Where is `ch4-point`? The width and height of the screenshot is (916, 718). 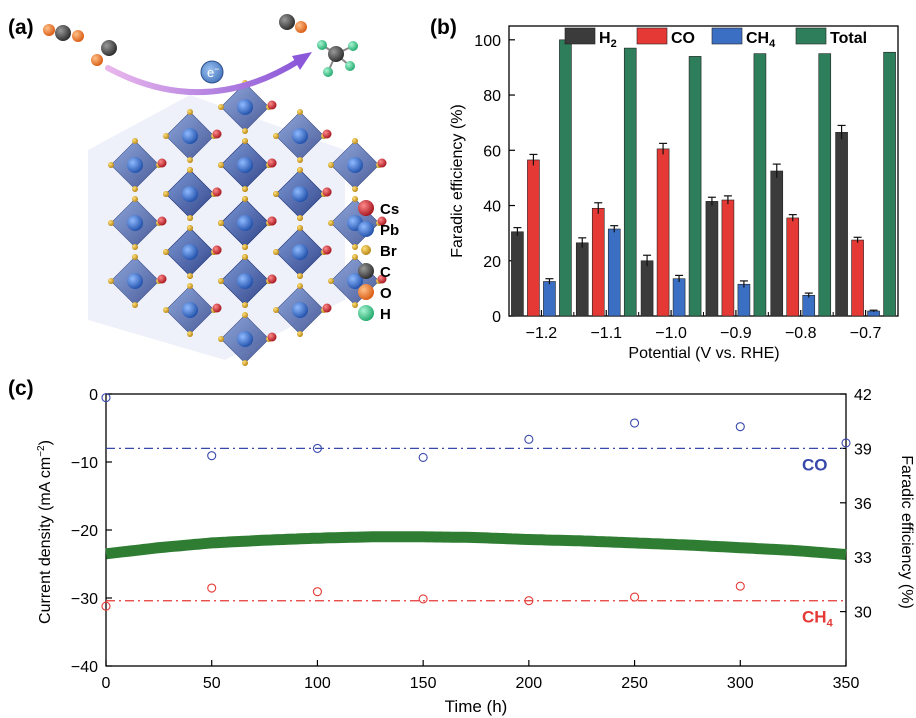 ch4-point is located at coordinates (106, 606).